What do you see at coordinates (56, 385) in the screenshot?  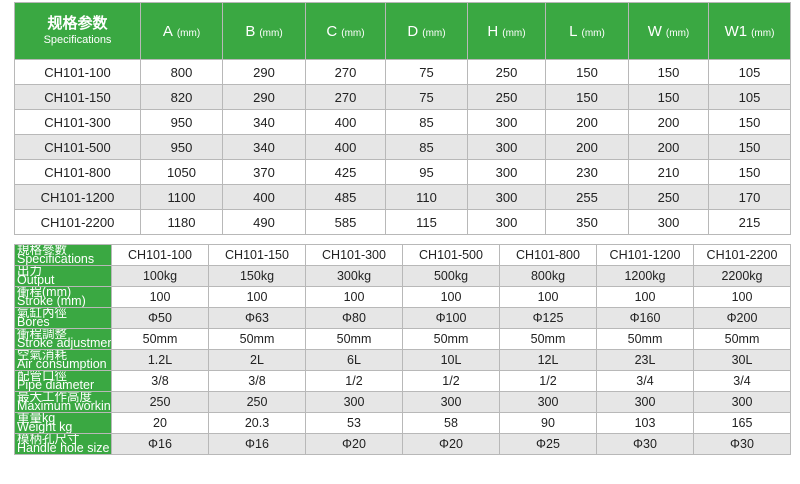 I see `label-en: Pipe diameter` at bounding box center [56, 385].